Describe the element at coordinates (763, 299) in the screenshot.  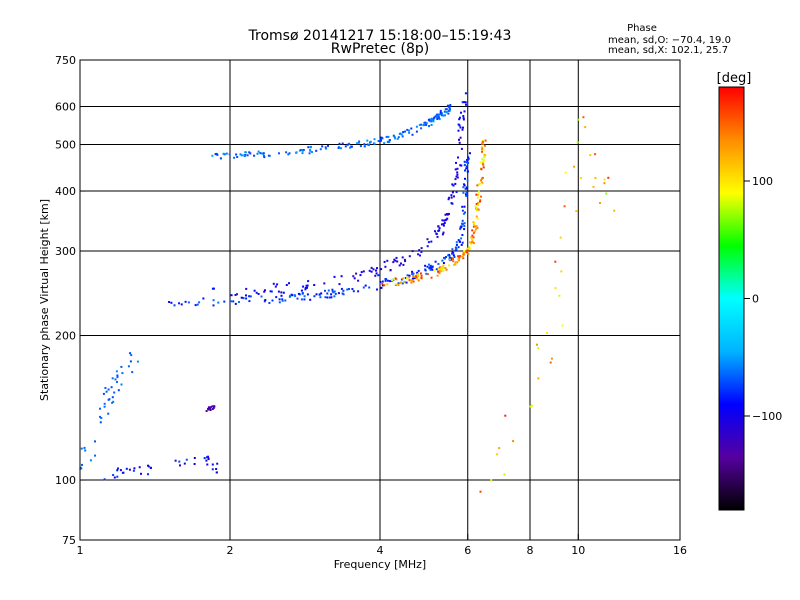
I see `colorbar-ticks: 100 0 −100` at that location.